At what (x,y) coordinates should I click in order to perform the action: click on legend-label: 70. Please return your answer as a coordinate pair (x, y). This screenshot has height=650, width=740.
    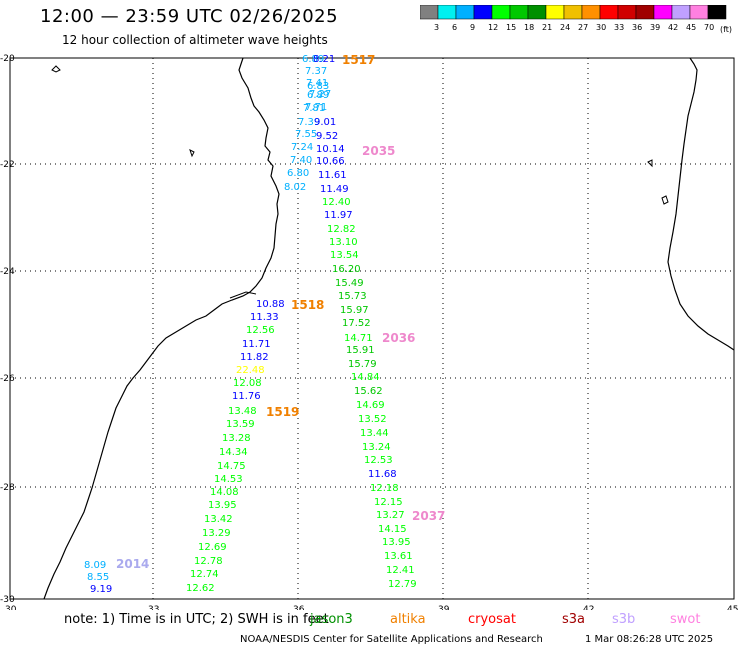
    Looking at the image, I should click on (709, 27).